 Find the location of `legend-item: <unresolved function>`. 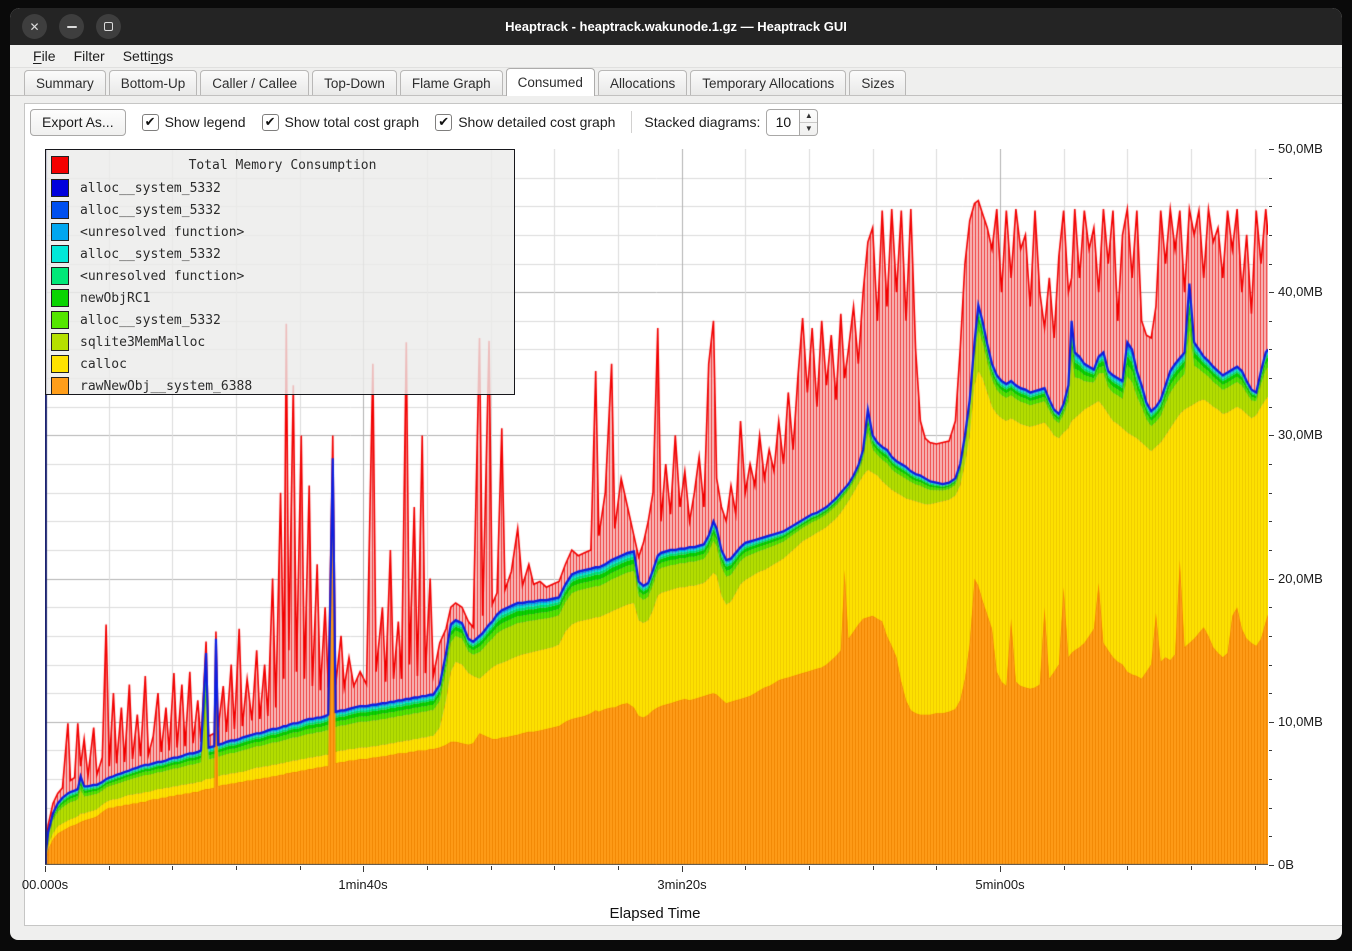

legend-item: <unresolved function> is located at coordinates (282, 276).